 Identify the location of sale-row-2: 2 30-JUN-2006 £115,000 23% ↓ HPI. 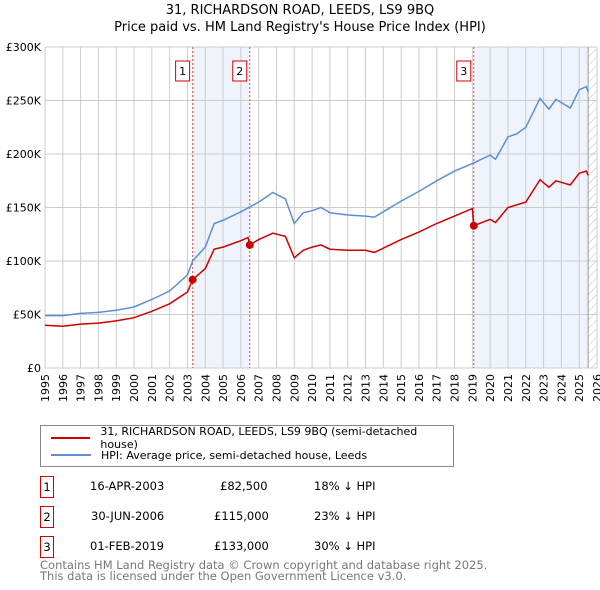
(240, 517).